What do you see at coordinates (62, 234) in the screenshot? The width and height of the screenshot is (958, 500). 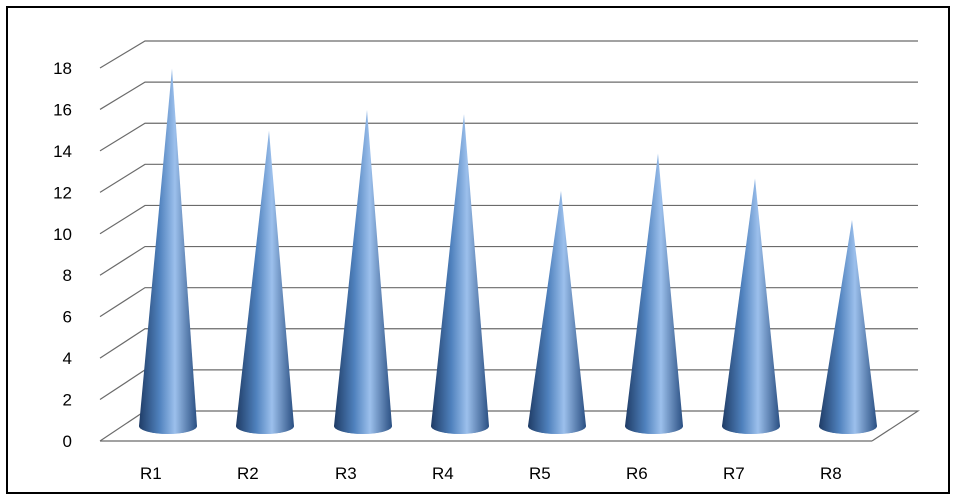 I see `y-tick-label: 10` at bounding box center [62, 234].